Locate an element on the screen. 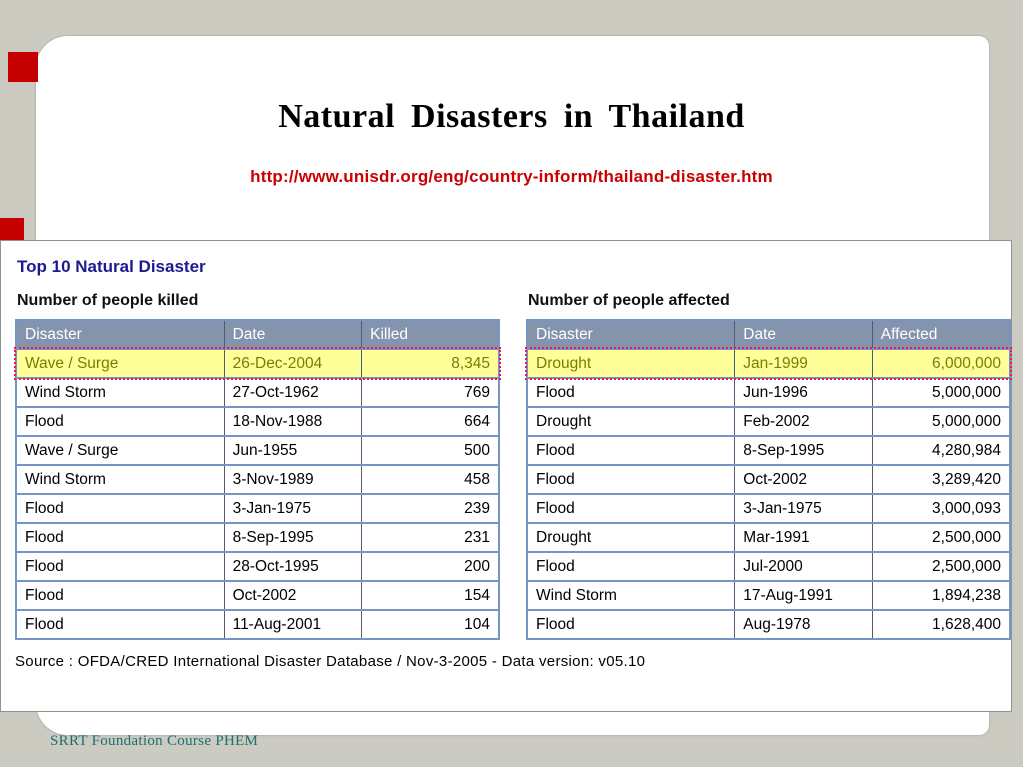 The image size is (1023, 767). table-row: Flood Jun-1996 5,000,000 is located at coordinates (768, 392).